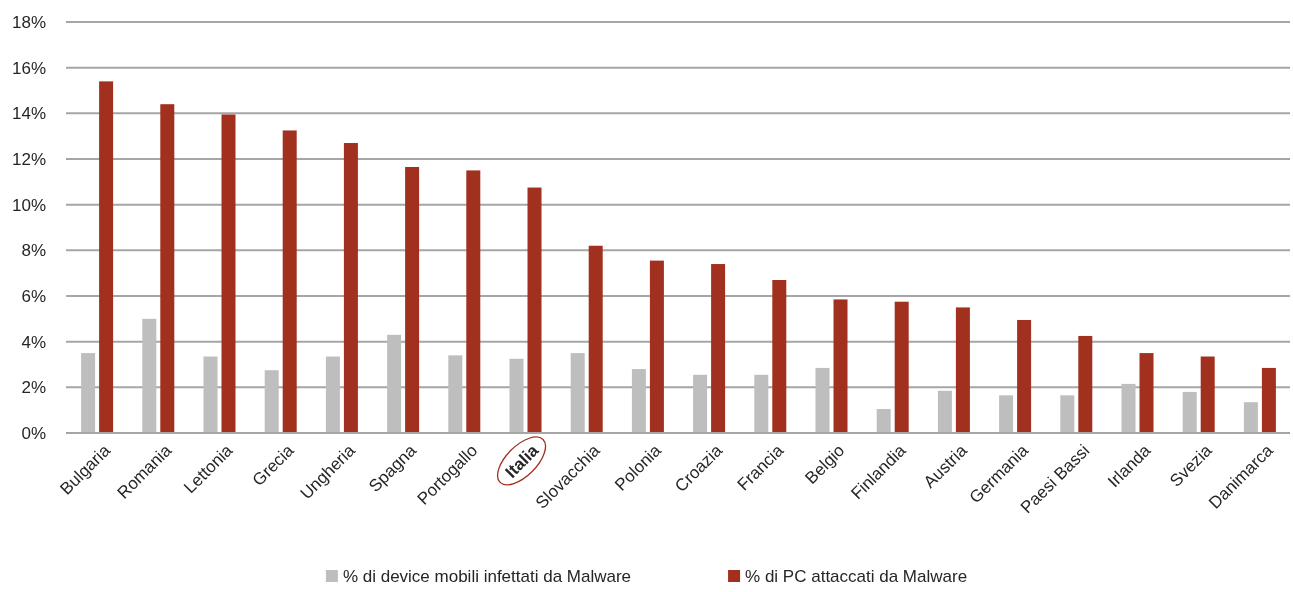 This screenshot has width=1293, height=592. I want to click on y-tick-label: 2%, so click(33, 388).